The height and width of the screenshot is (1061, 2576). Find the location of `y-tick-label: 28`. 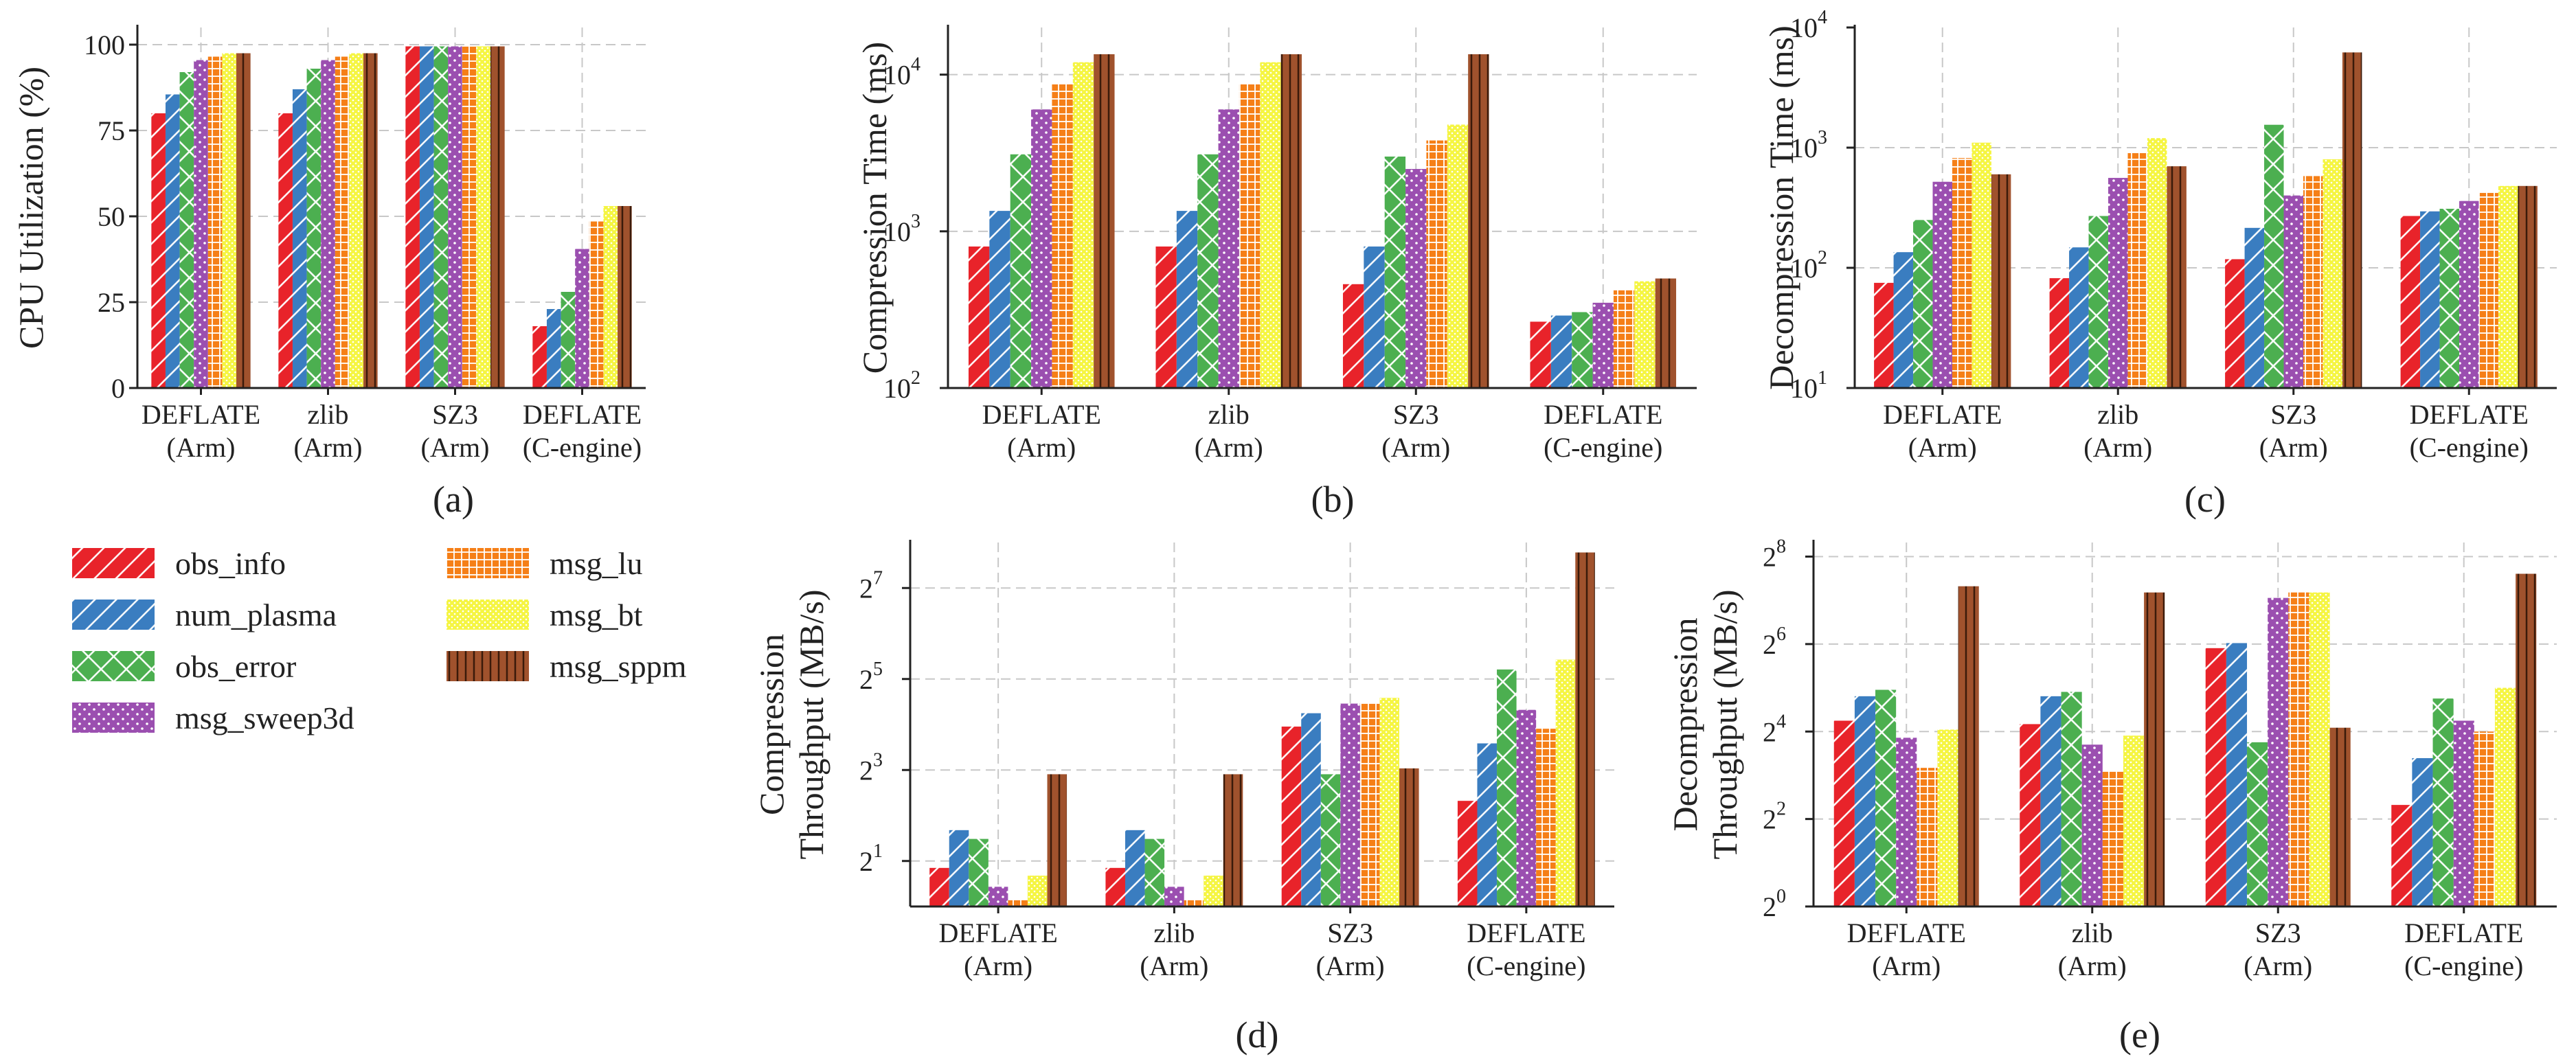

y-tick-label: 28 is located at coordinates (1774, 554).